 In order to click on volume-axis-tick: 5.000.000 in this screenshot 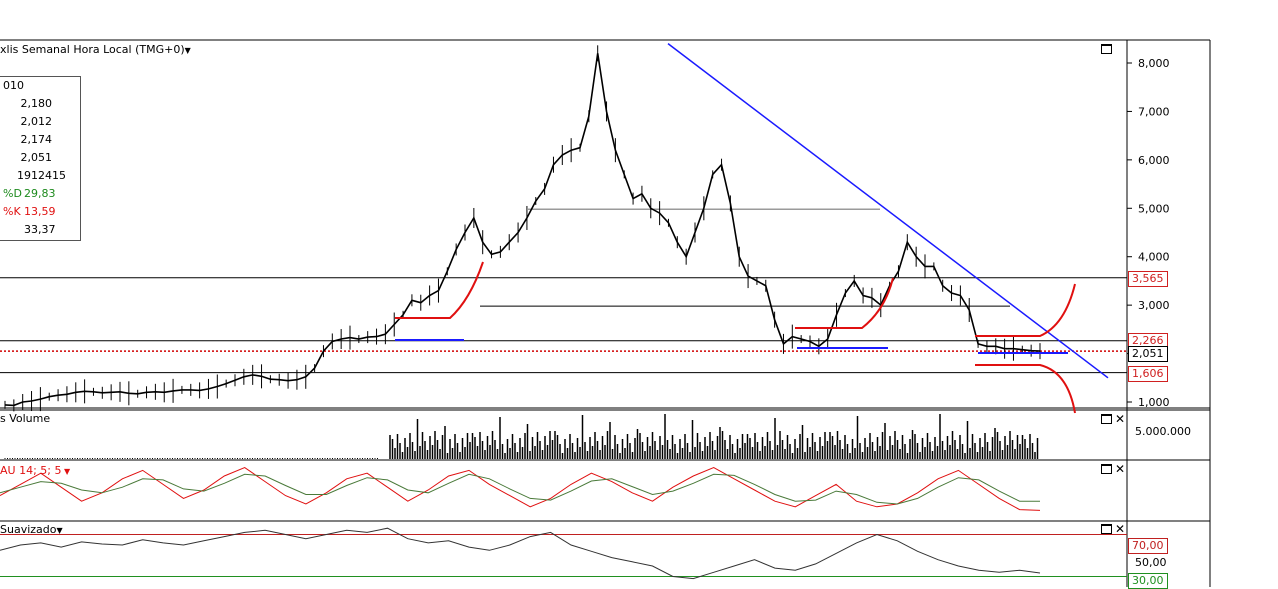, I will do `click(1163, 432)`.